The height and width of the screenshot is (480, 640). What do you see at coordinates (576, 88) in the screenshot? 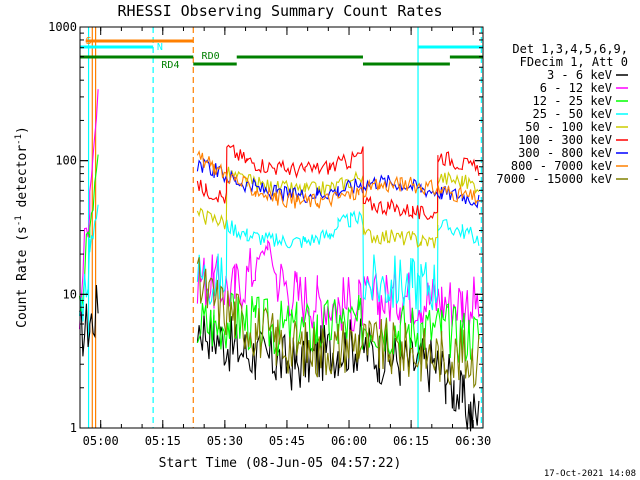
I see `legend-entry-label: 6 - 12 keV` at bounding box center [576, 88].